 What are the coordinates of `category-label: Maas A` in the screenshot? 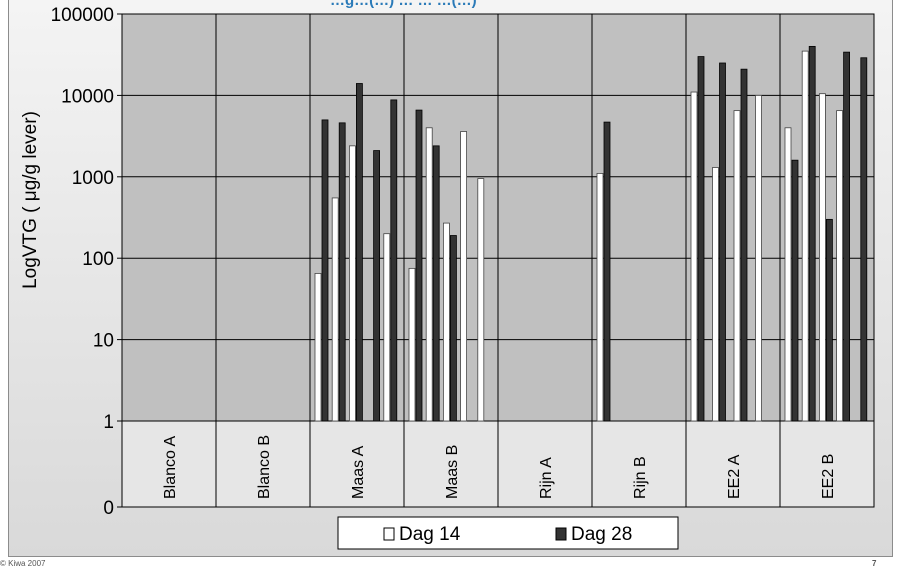 It's located at (358, 472).